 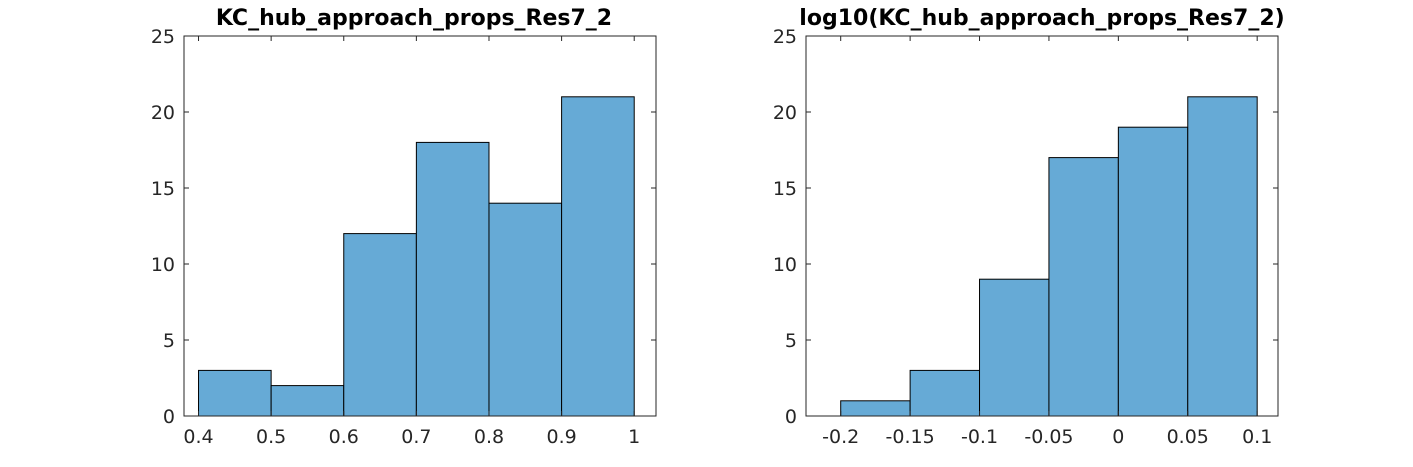 What do you see at coordinates (1257, 437) in the screenshot?
I see `right-x-tick-label: 0.1` at bounding box center [1257, 437].